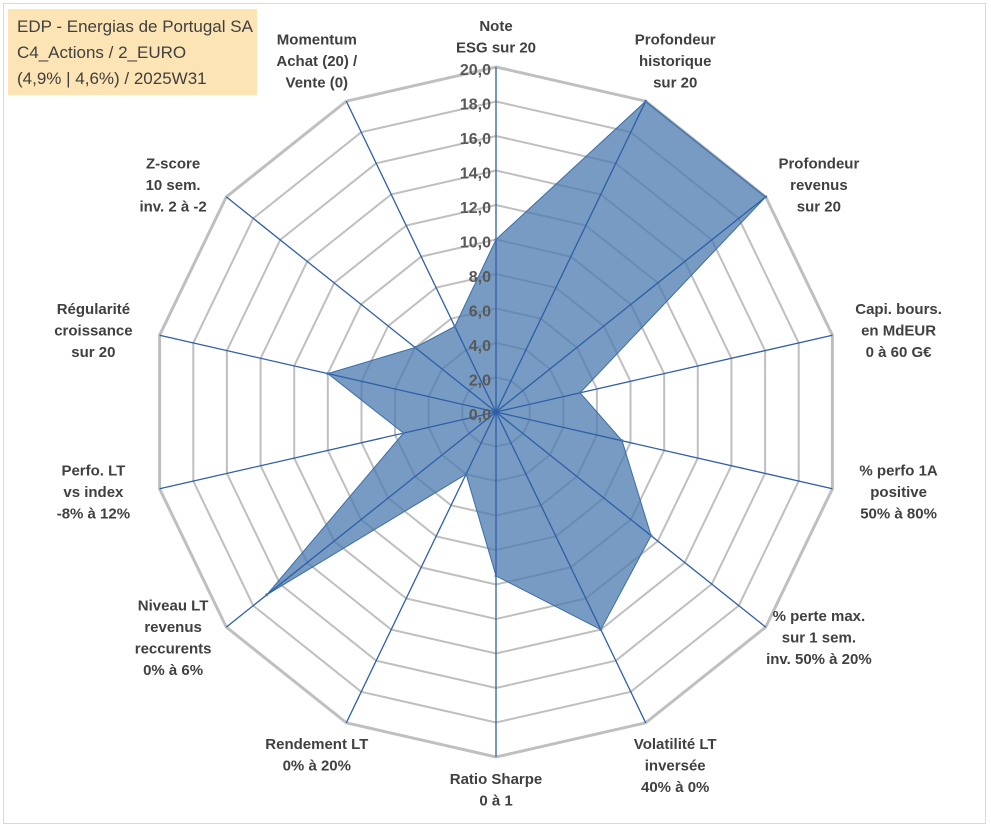 The height and width of the screenshot is (829, 991). What do you see at coordinates (898, 309) in the screenshot?
I see `axis-label: Capi. bours.` at bounding box center [898, 309].